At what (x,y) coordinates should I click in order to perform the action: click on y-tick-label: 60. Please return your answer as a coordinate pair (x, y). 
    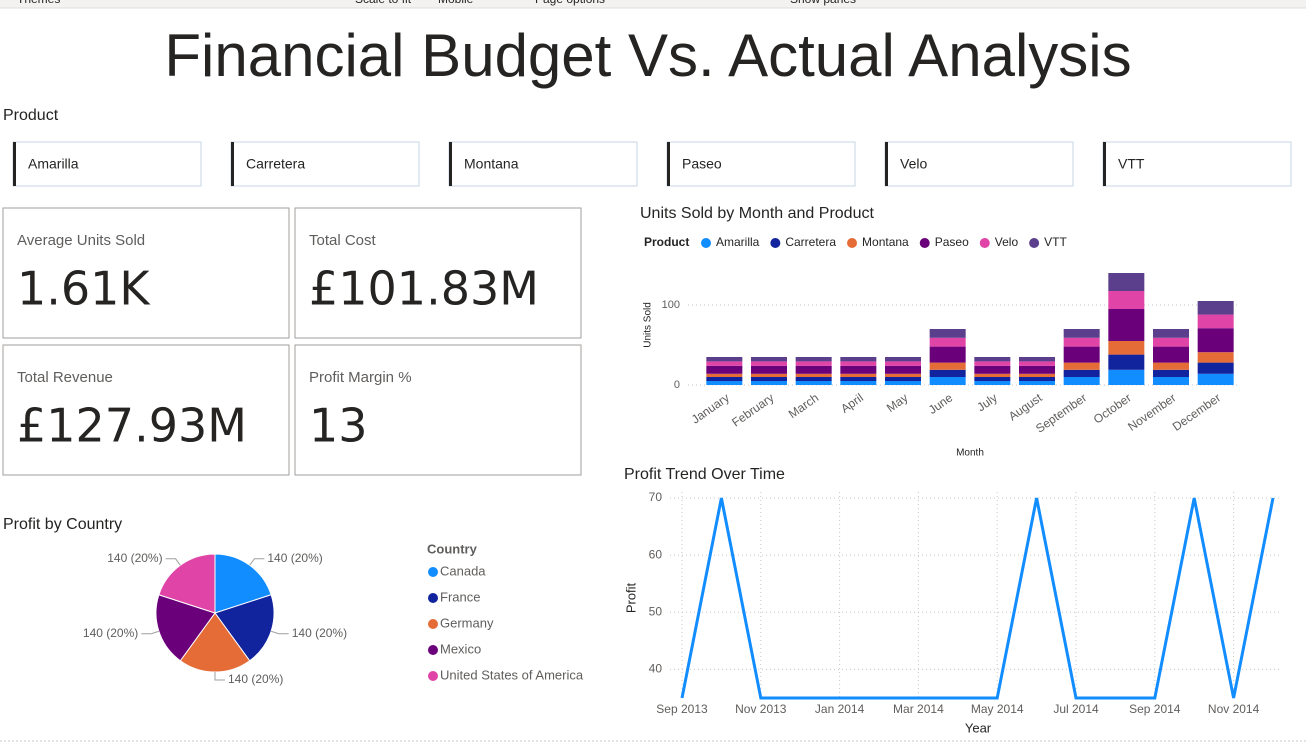
    Looking at the image, I should click on (656, 554).